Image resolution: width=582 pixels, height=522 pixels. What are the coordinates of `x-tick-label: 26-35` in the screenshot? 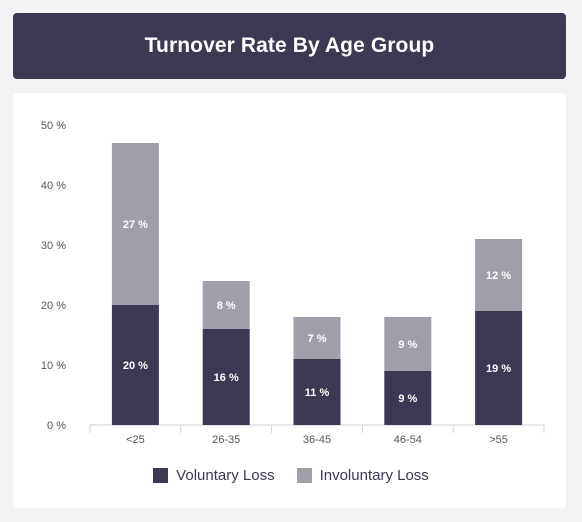 It's located at (226, 440).